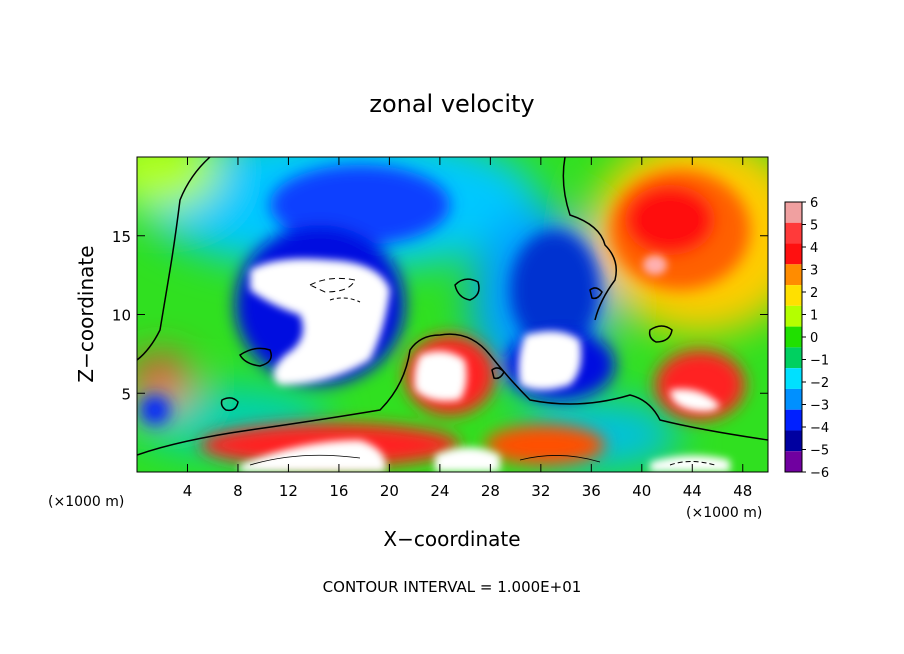 The image size is (904, 654). Describe the element at coordinates (467, 289) in the screenshot. I see `zero-contour-island` at that location.